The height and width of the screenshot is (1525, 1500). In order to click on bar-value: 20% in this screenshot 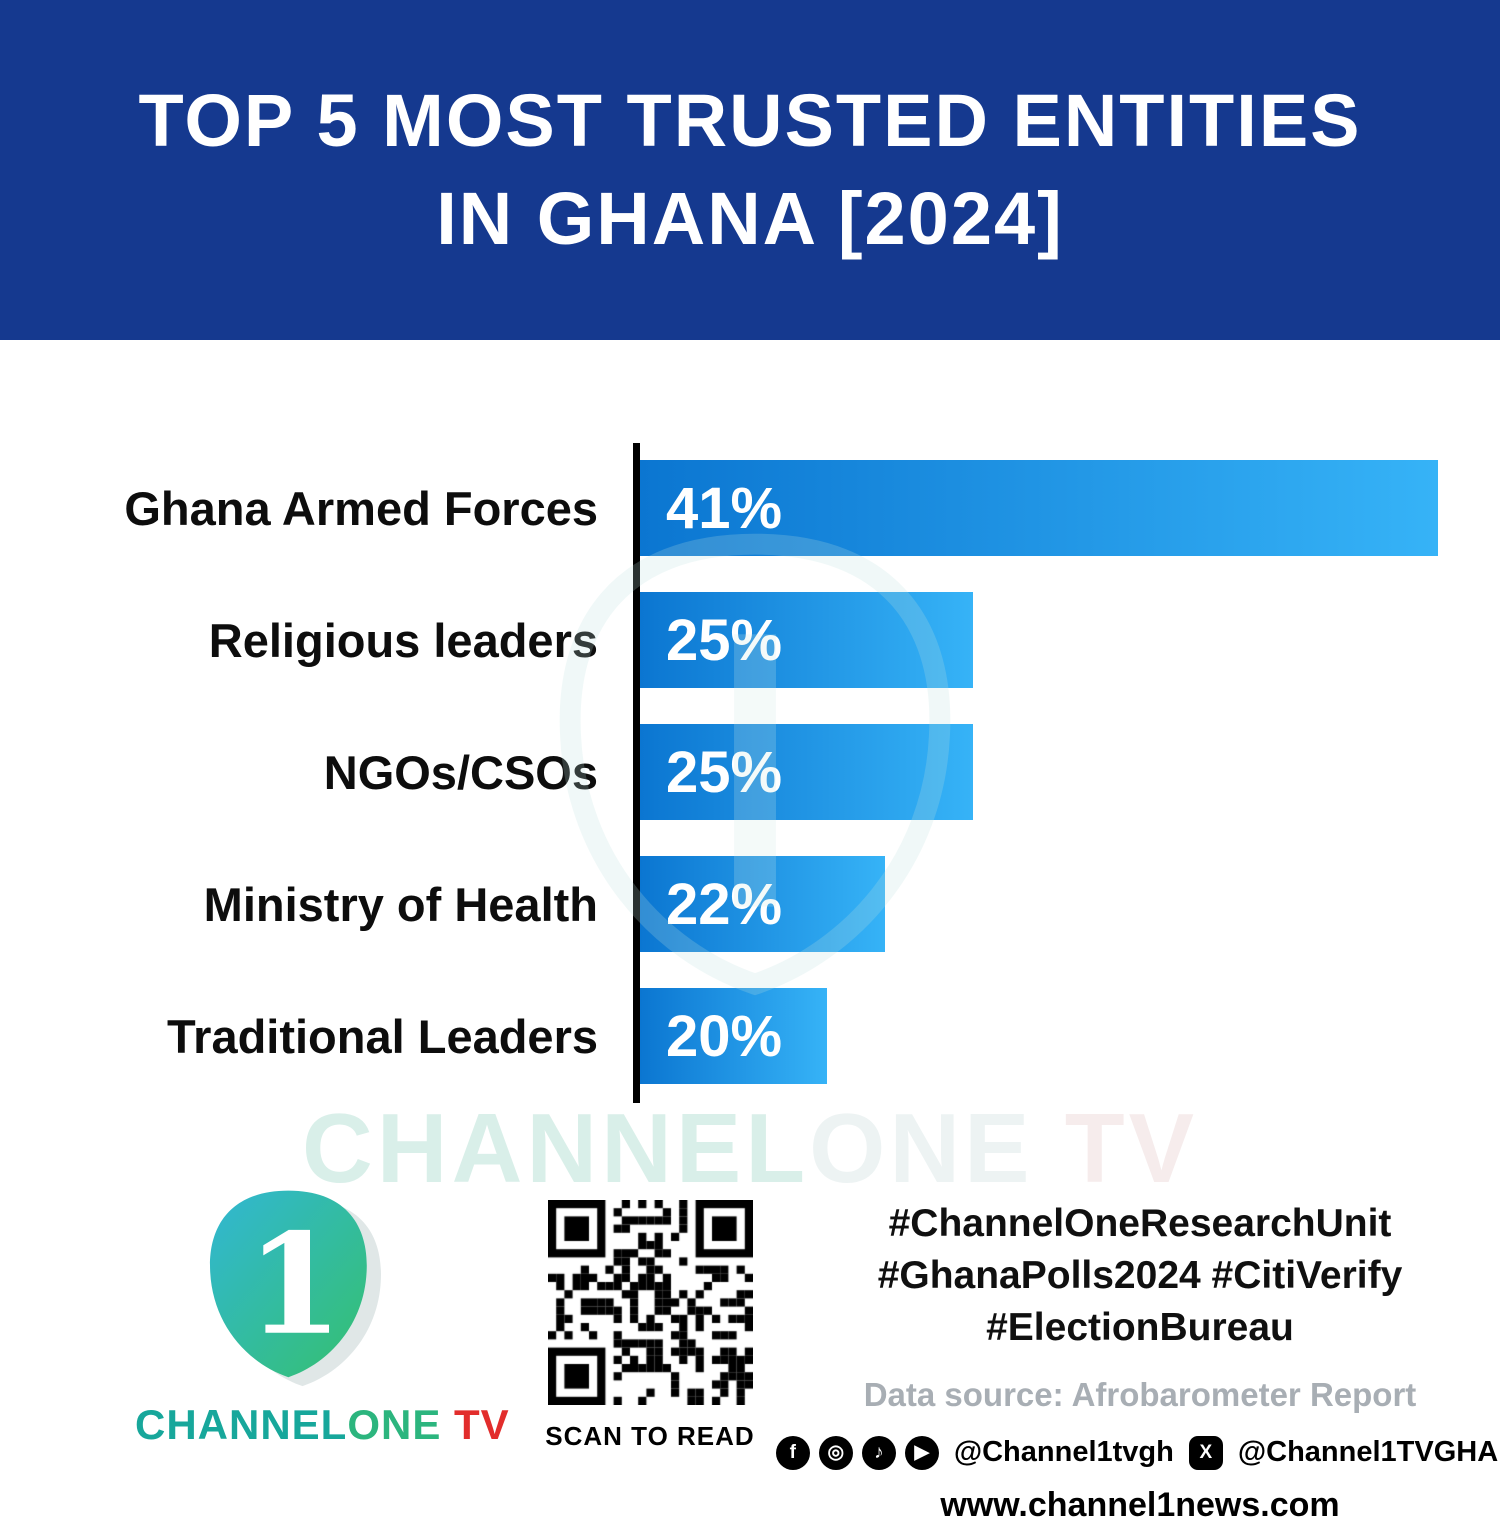, I will do `click(724, 1036)`.